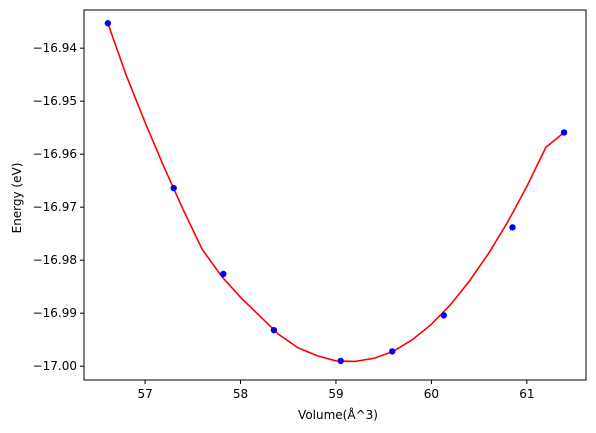  Describe the element at coordinates (240, 394) in the screenshot. I see `x-tick-label: 58` at that location.